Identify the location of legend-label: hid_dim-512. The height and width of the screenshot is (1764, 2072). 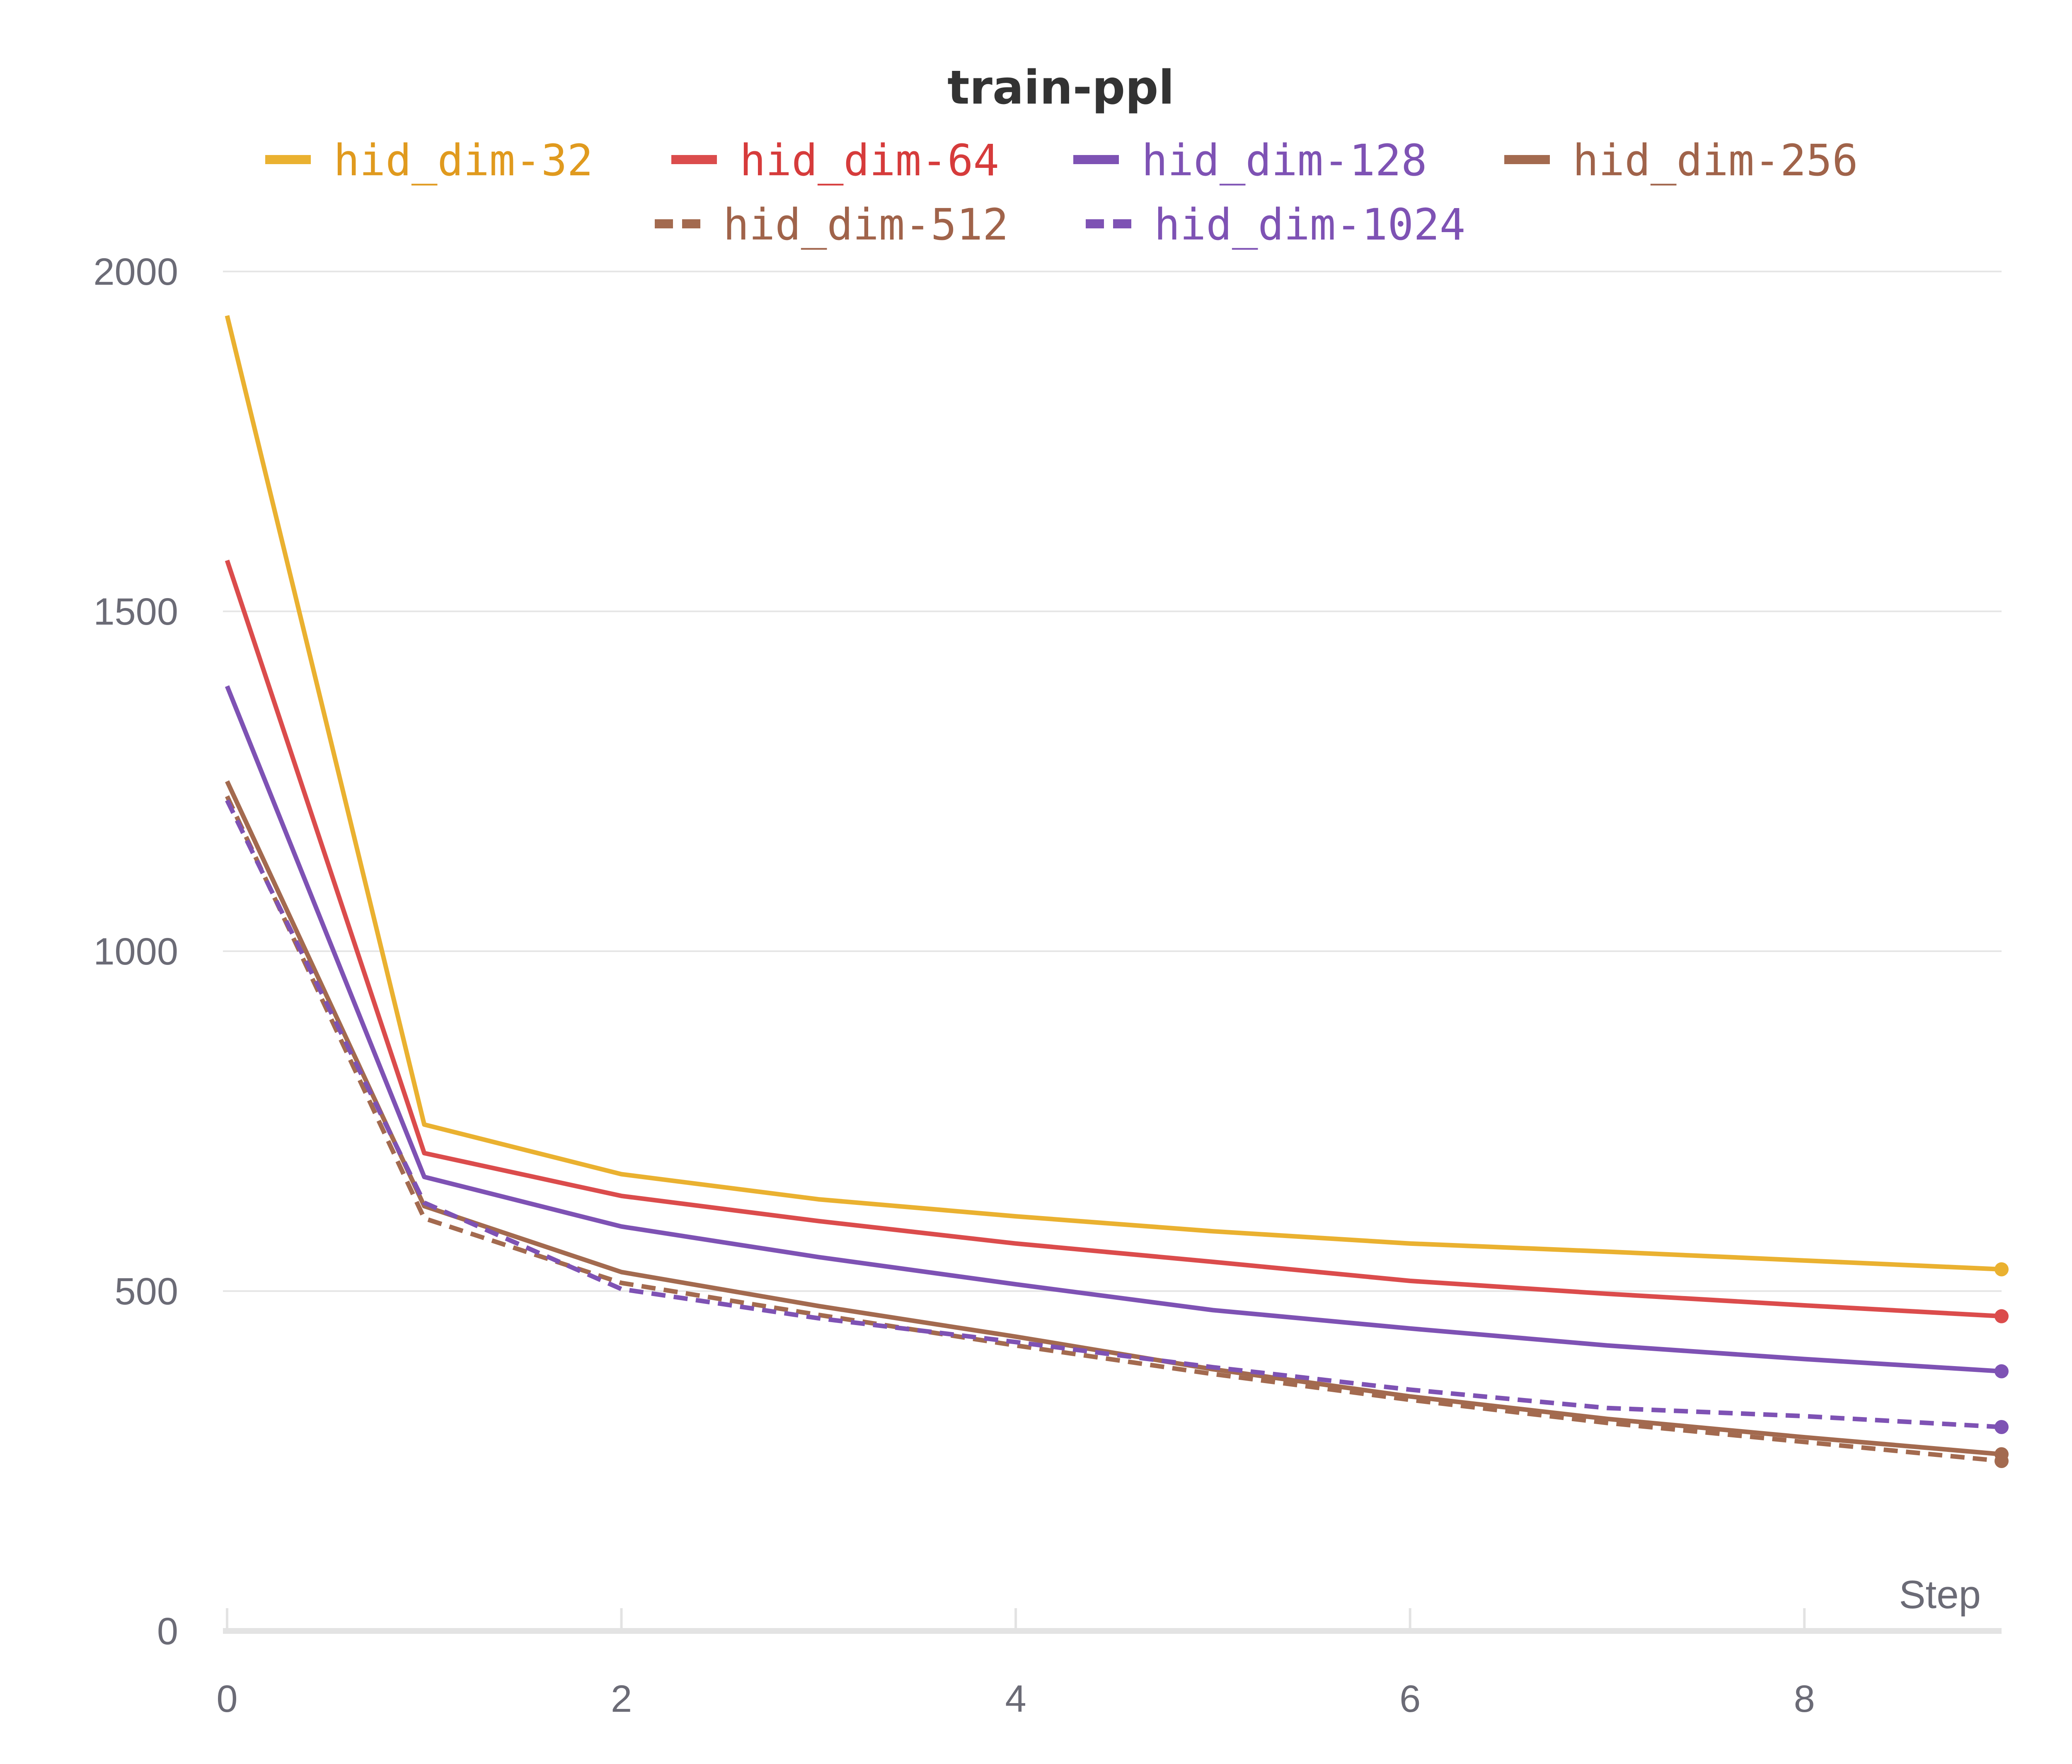
(866, 224).